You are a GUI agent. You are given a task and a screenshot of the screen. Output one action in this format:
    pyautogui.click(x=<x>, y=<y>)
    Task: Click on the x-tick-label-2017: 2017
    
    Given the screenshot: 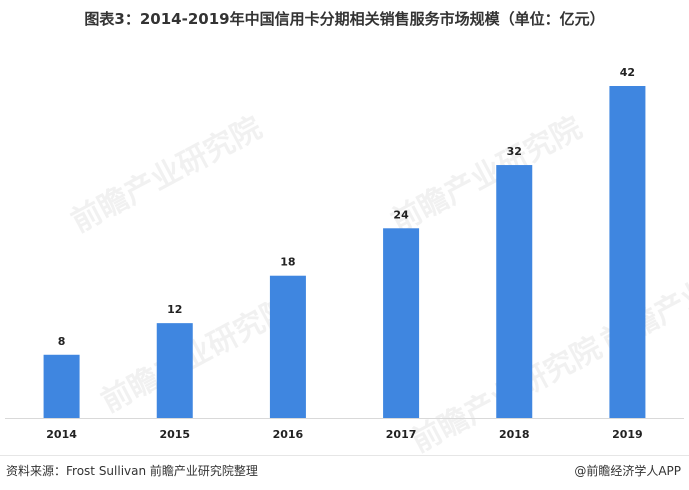 What is the action you would take?
    pyautogui.click(x=401, y=434)
    